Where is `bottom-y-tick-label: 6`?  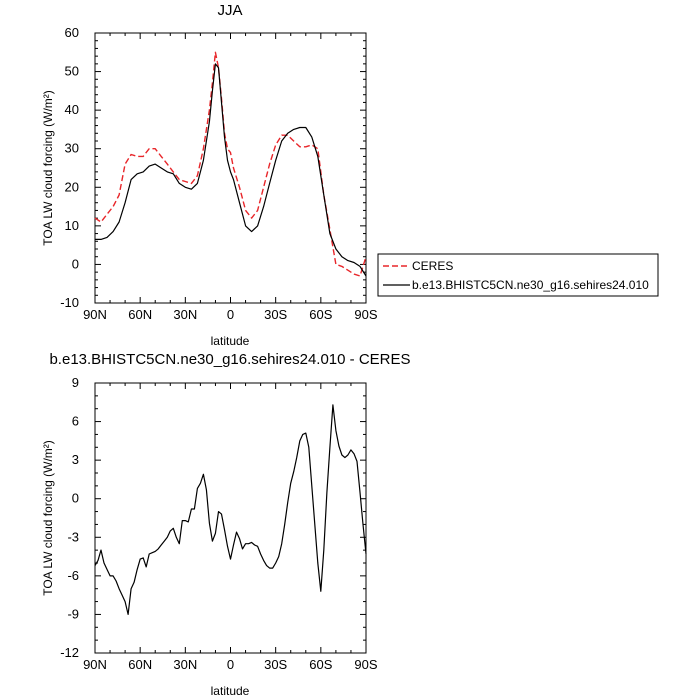 bottom-y-tick-label: 6 is located at coordinates (75, 421).